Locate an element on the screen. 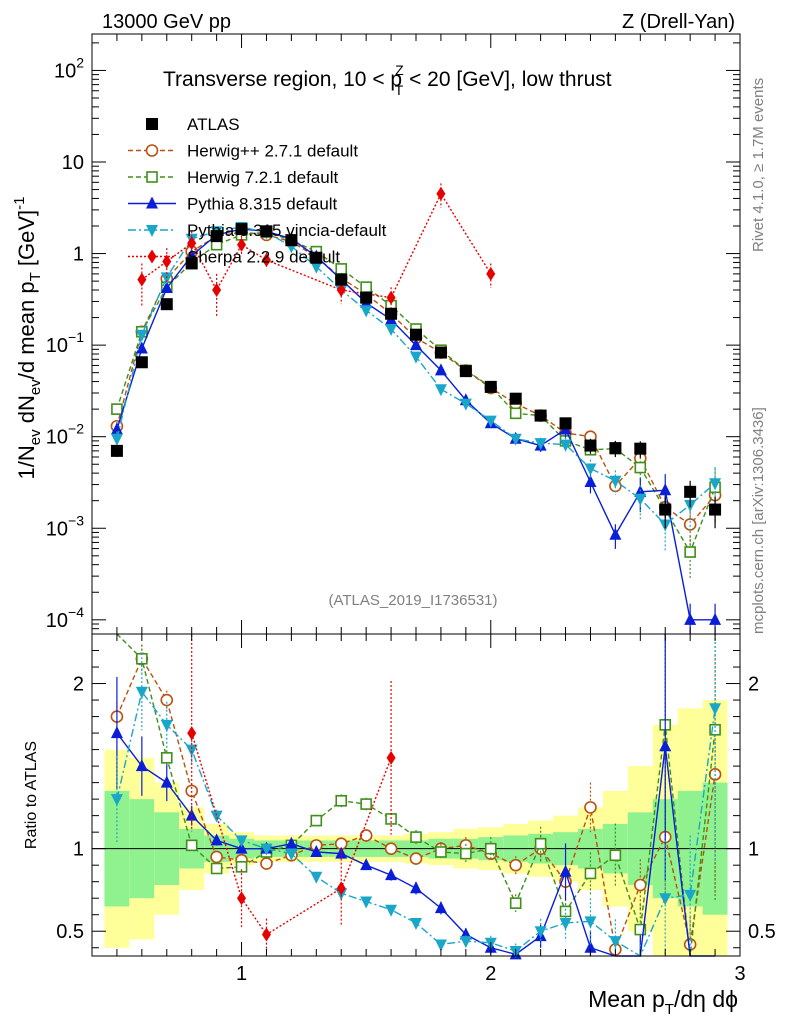 The height and width of the screenshot is (1024, 786). ratio-series-sherpa-2-2-9-default is located at coordinates (291, 792).